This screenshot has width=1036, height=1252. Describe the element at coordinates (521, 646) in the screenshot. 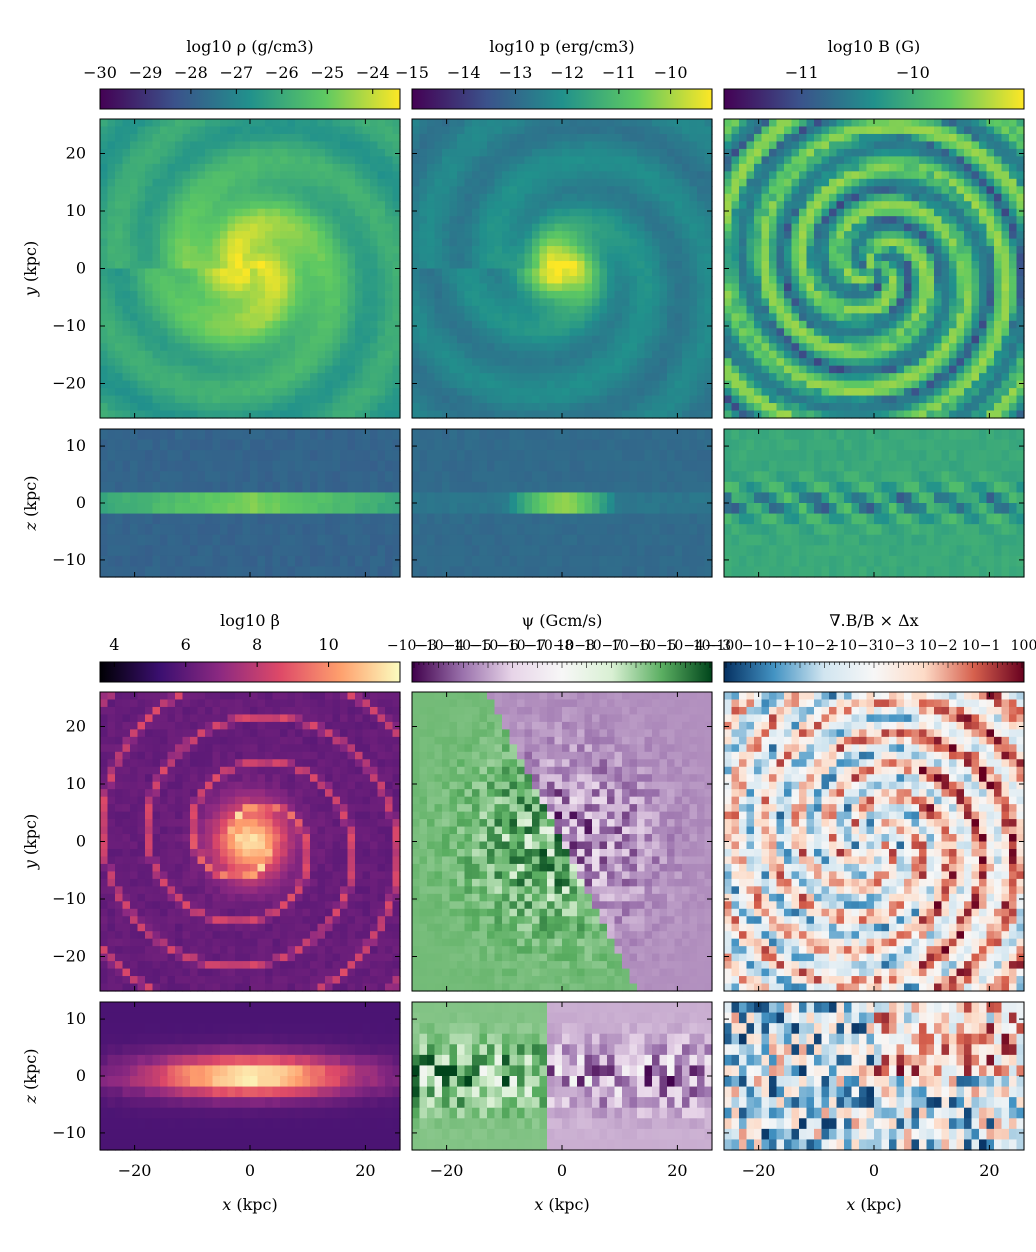

I see `colorbar-tick-label: −10−7` at that location.